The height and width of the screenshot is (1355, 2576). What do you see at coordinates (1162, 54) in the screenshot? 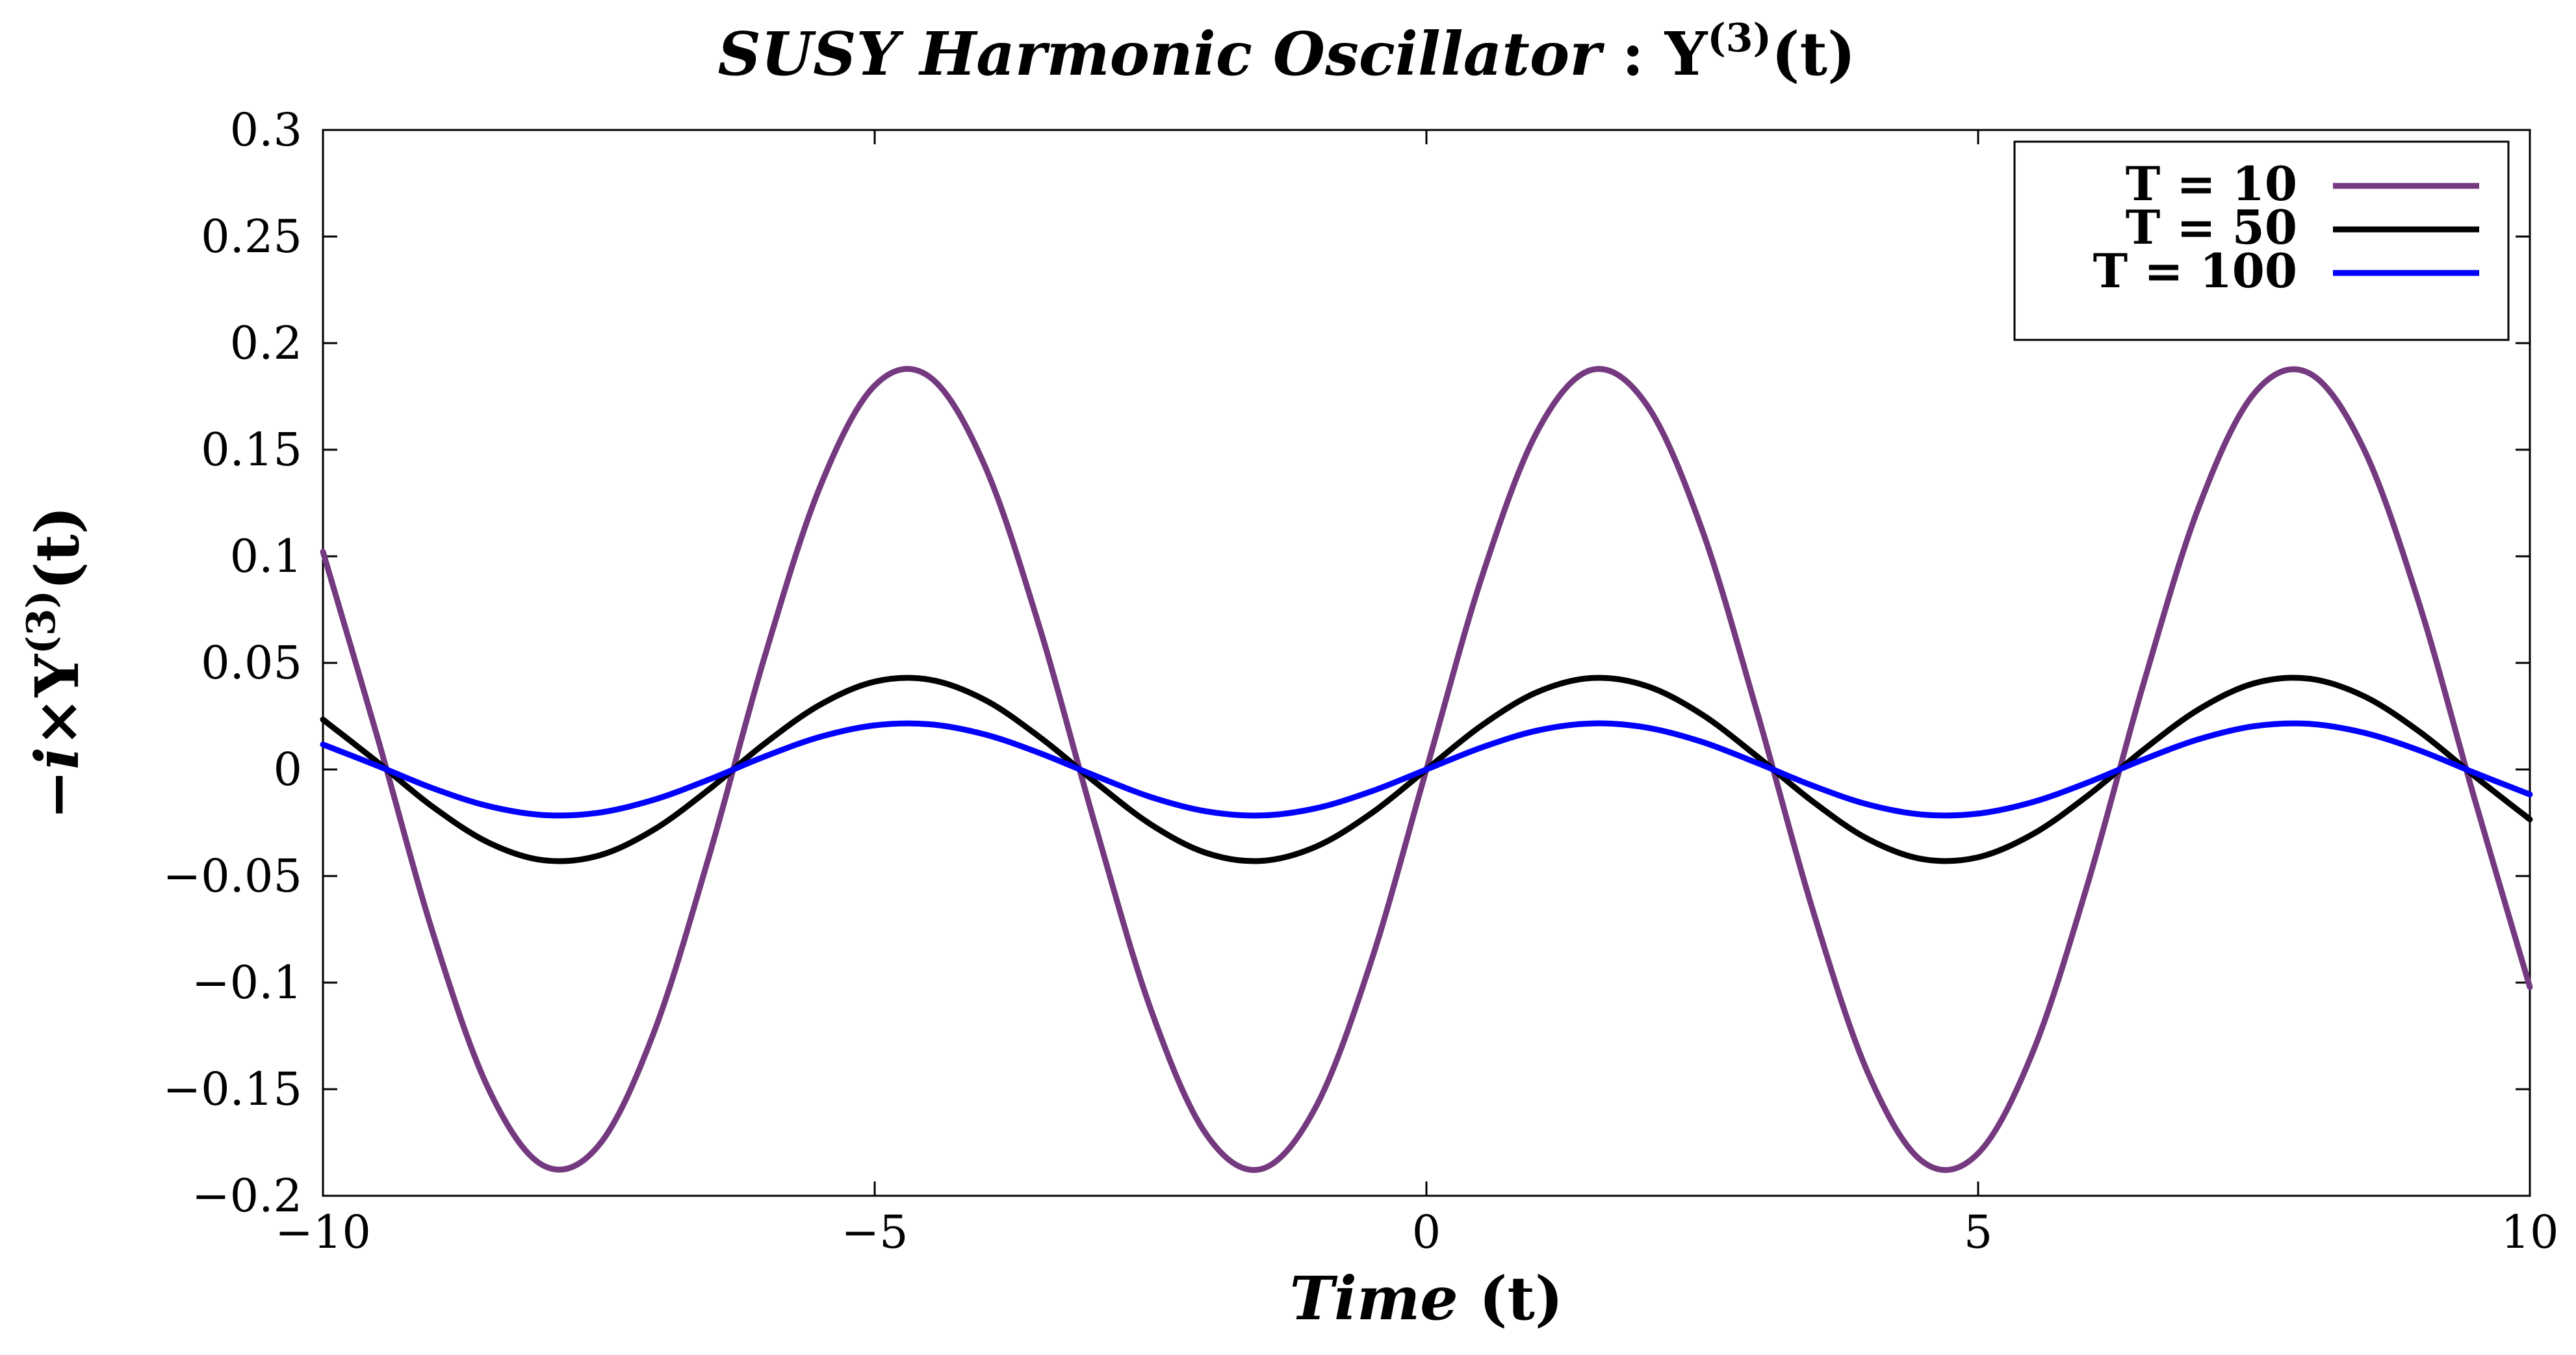
I see `chart-title-italic: SUSY Harmonic Oscillator` at bounding box center [1162, 54].